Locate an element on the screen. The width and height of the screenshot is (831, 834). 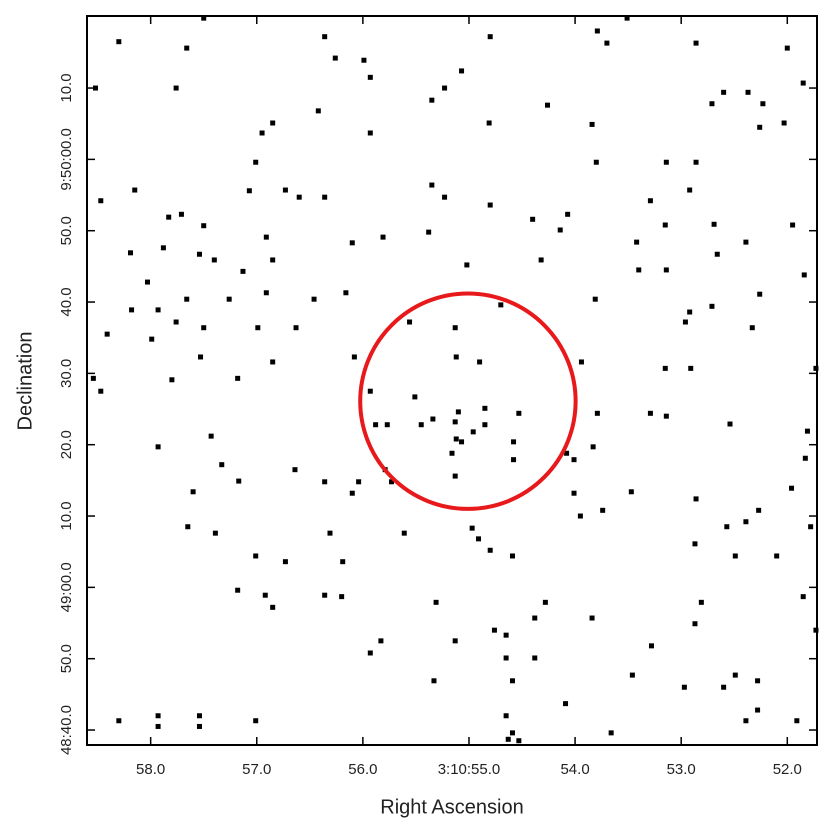
y-tick-label: 50.0 is located at coordinates (66, 658).